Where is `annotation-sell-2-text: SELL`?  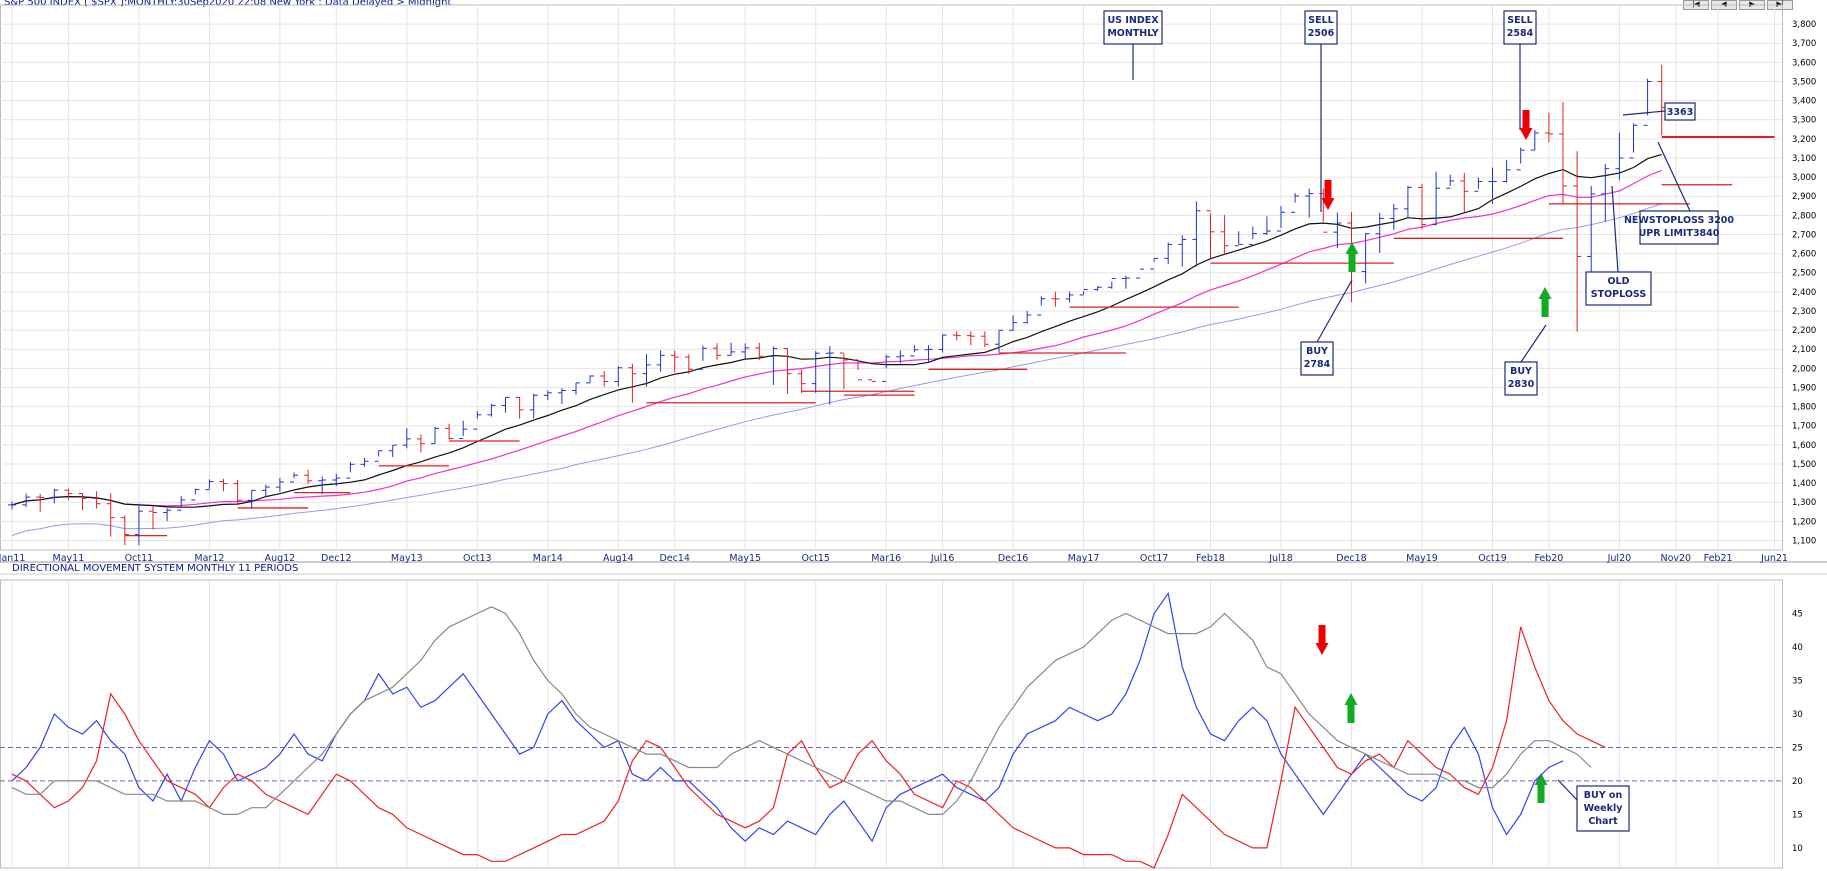 annotation-sell-2-text: SELL is located at coordinates (1519, 20).